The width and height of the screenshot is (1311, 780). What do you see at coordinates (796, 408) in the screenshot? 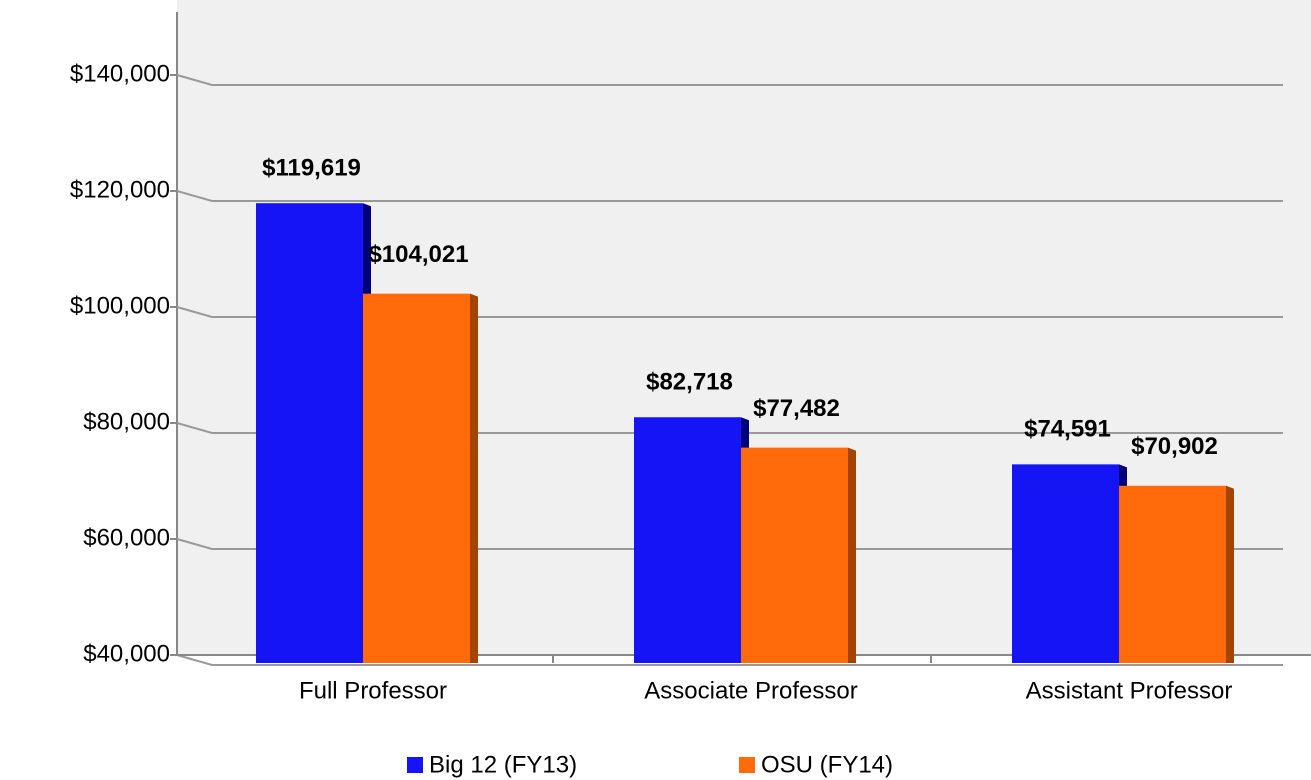
I see `value-label: $77,482` at bounding box center [796, 408].